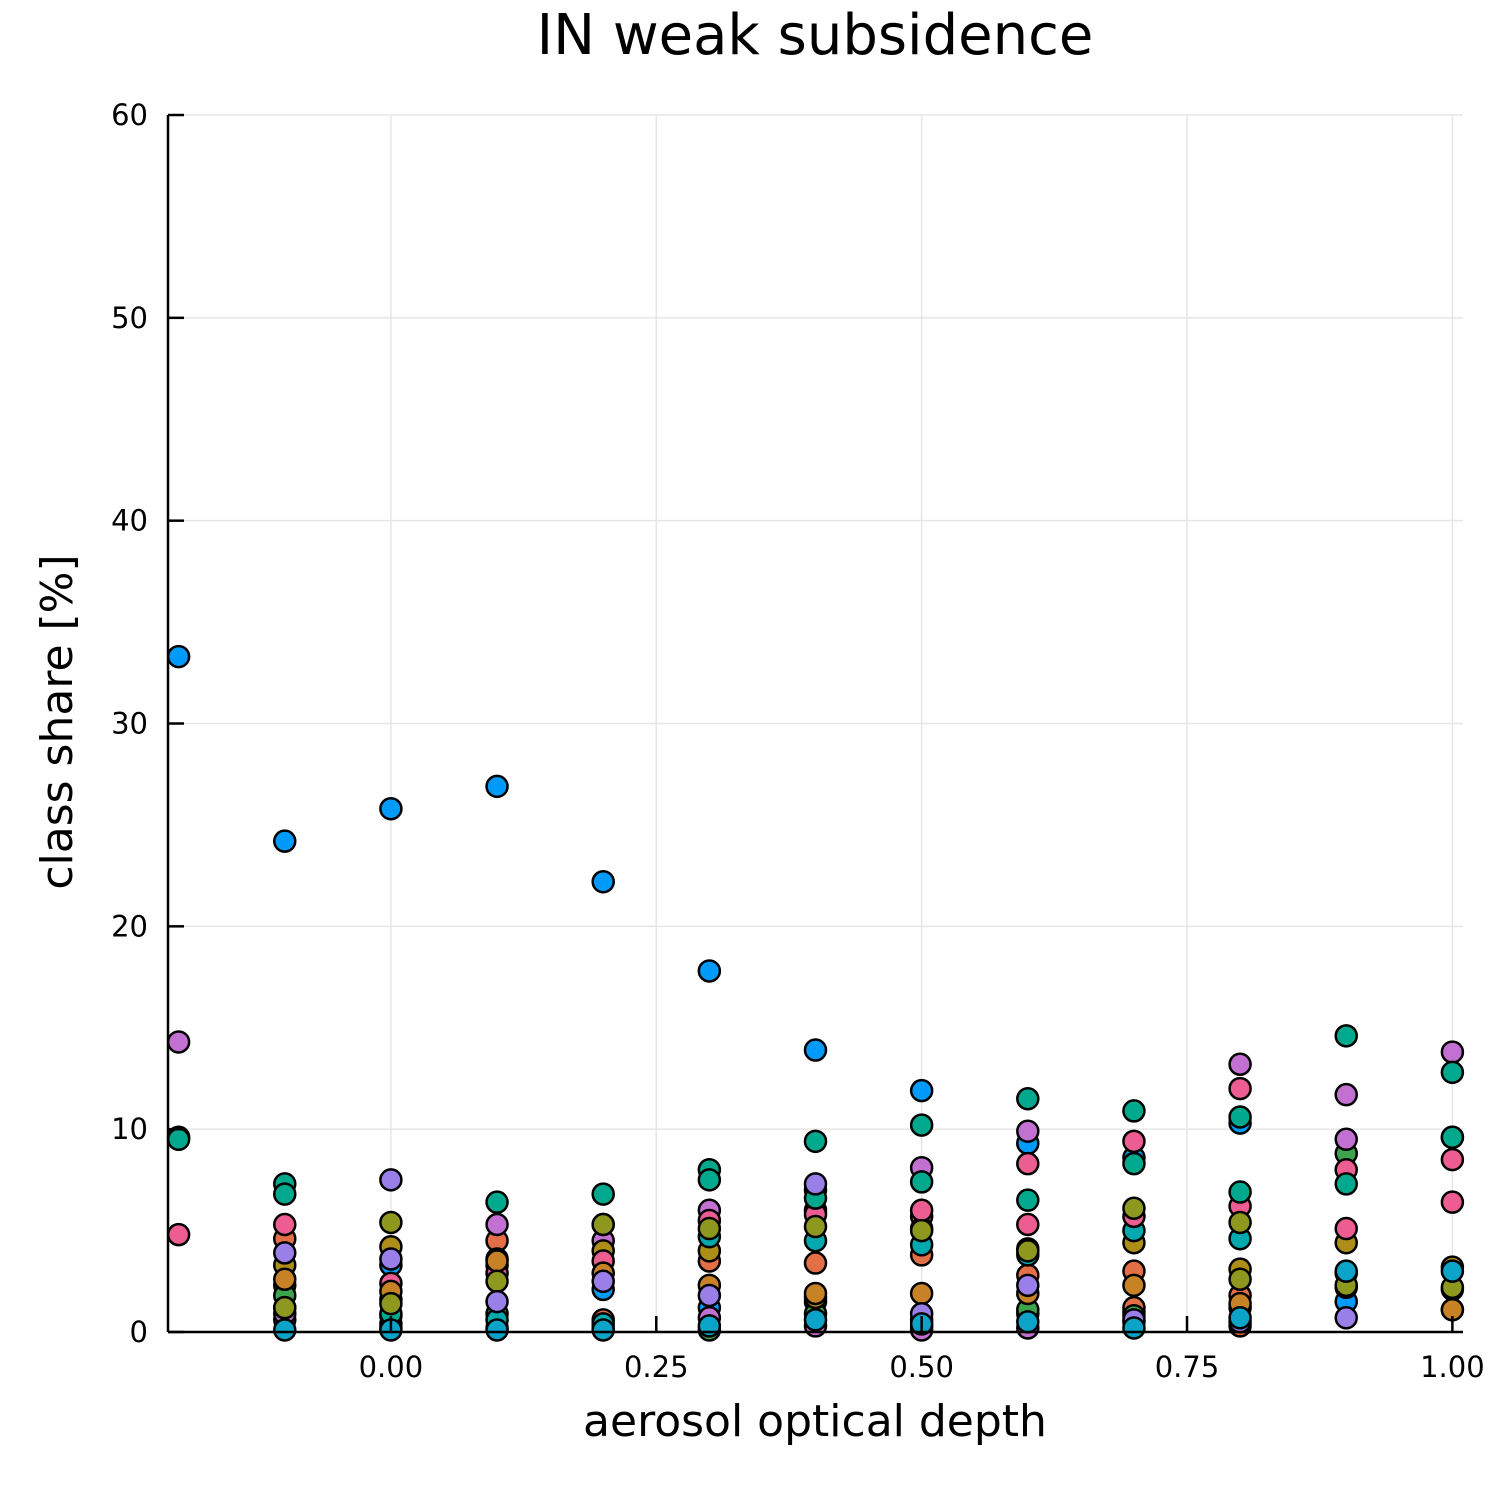 The width and height of the screenshot is (1499, 1499). I want to click on x-tick-label: 0.25, so click(656, 1367).